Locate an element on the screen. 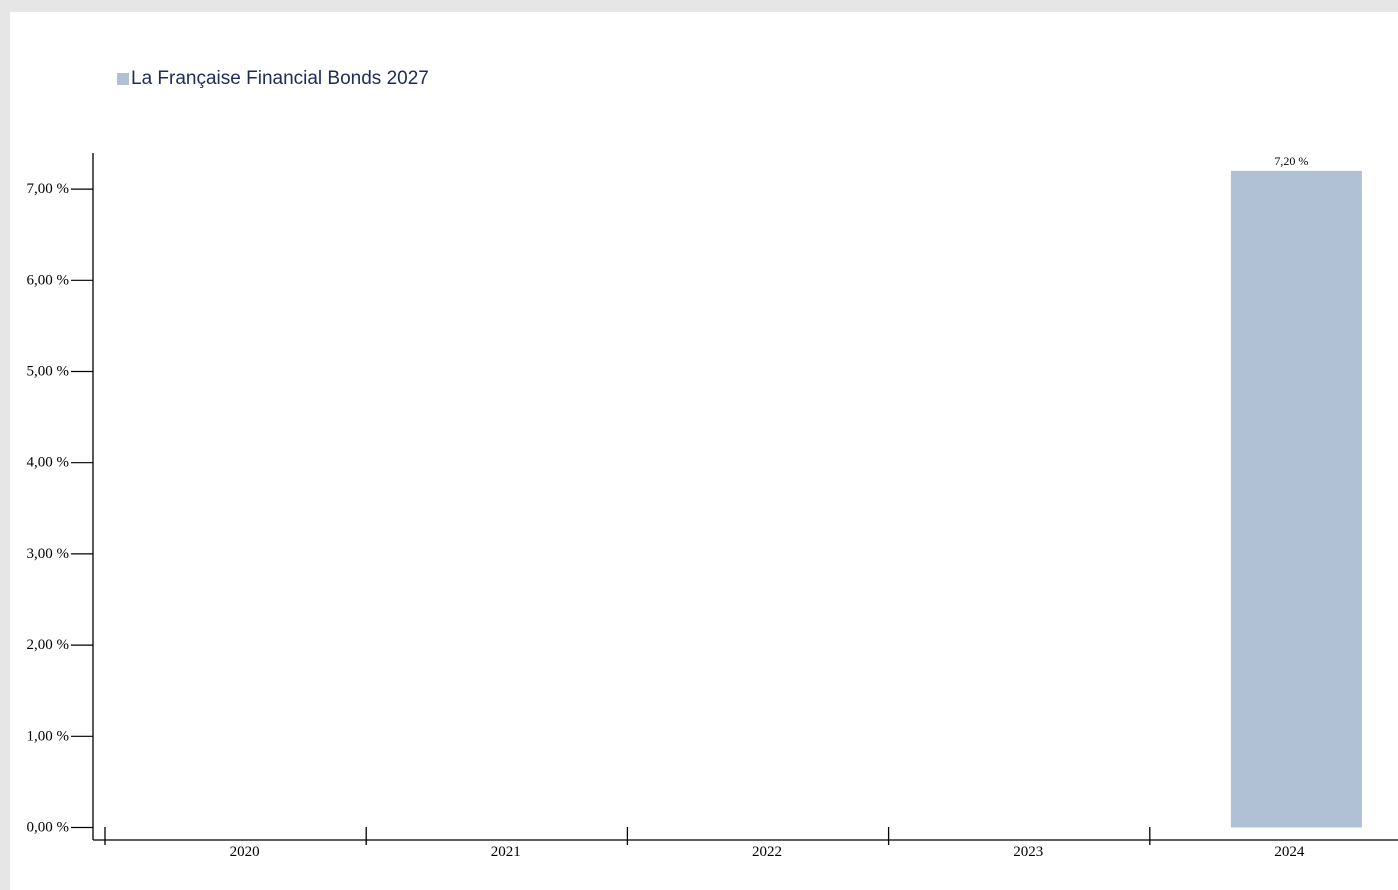 The height and width of the screenshot is (890, 1398). legend-label: La Française Financial Bonds 2027 is located at coordinates (280, 78).